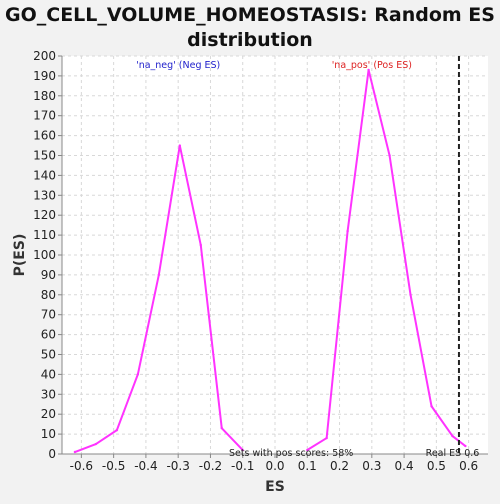 This screenshot has width=500, height=504. I want to click on y-tick-label: 20, so click(48, 414).